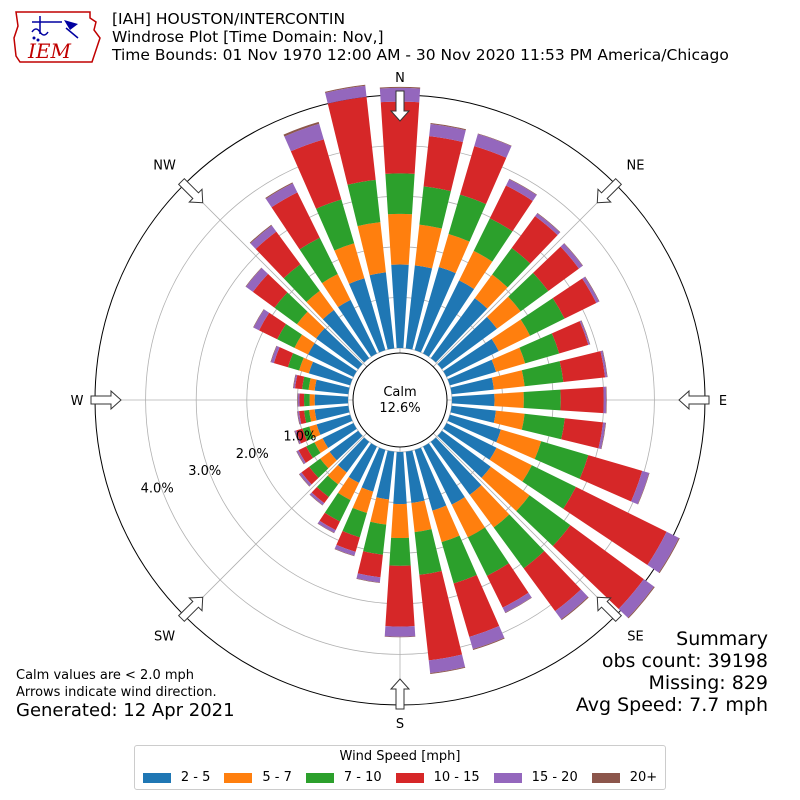 The width and height of the screenshot is (800, 800). What do you see at coordinates (299, 436) in the screenshot?
I see `radial-tick-label: 1.0%` at bounding box center [299, 436].